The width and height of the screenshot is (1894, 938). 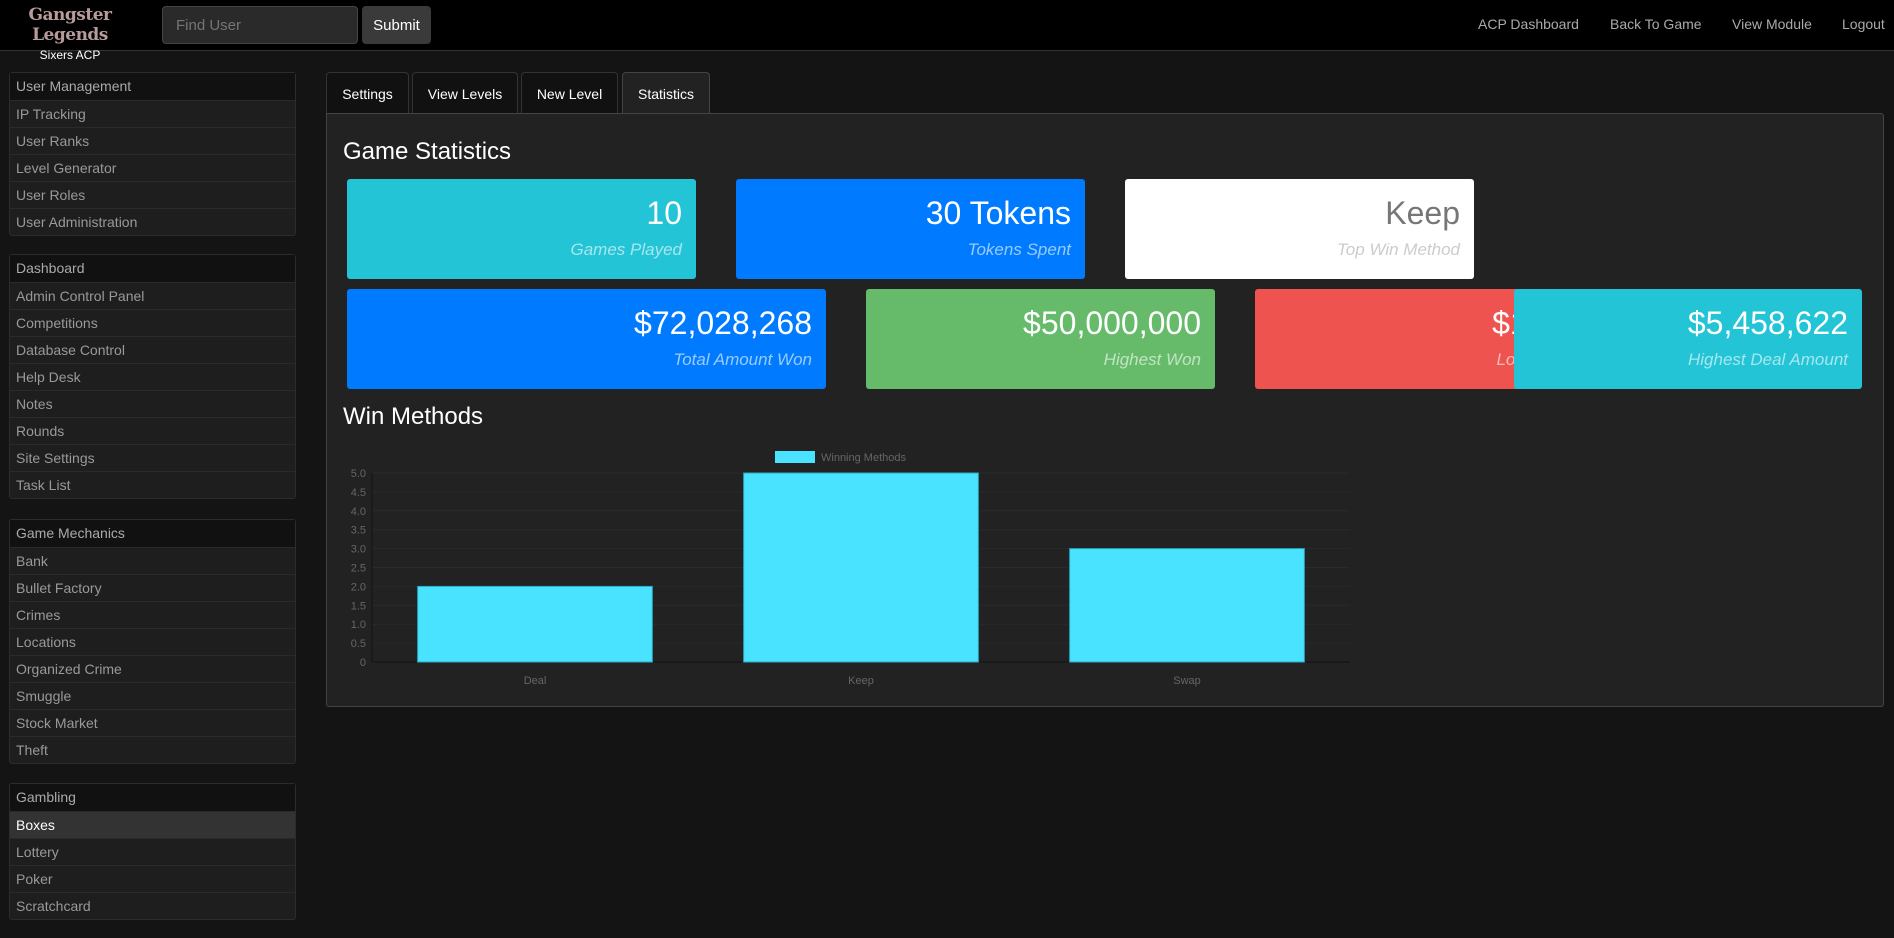 I want to click on x-tick-label: Deal, so click(x=535, y=681).